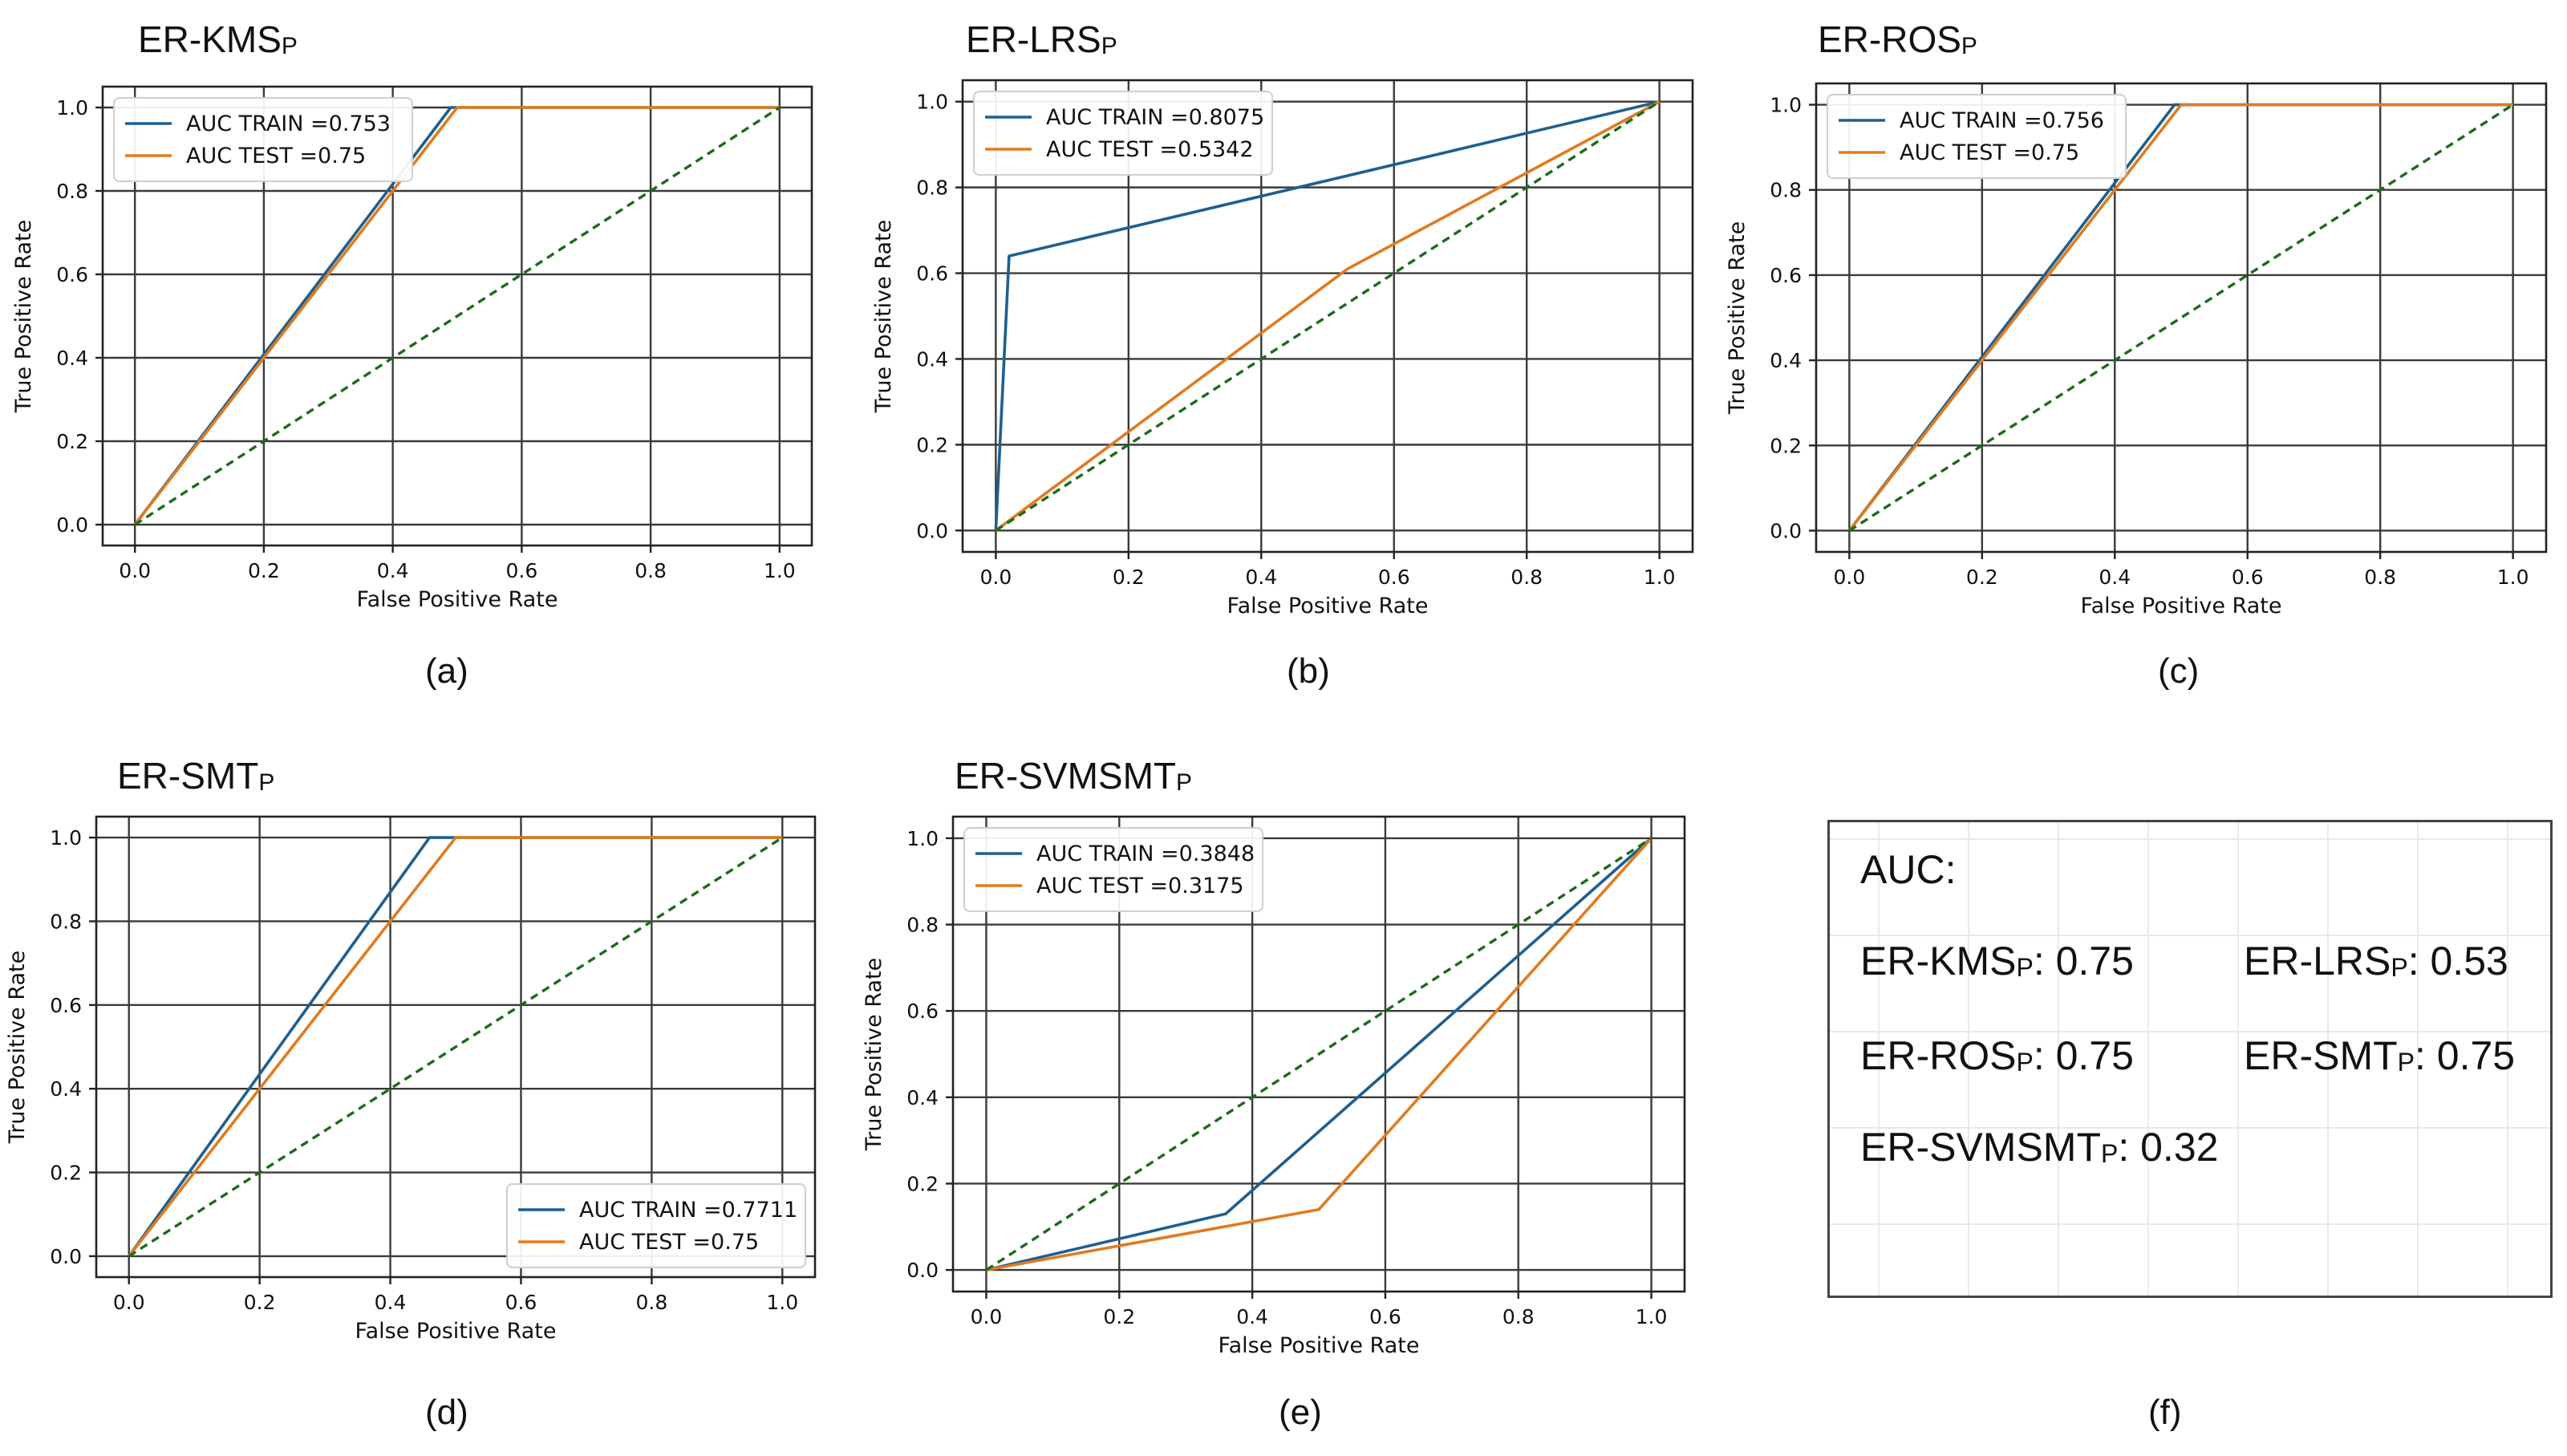  Describe the element at coordinates (1074, 776) in the screenshot. I see `chart-title-e: ER-SVMSMTP` at that location.